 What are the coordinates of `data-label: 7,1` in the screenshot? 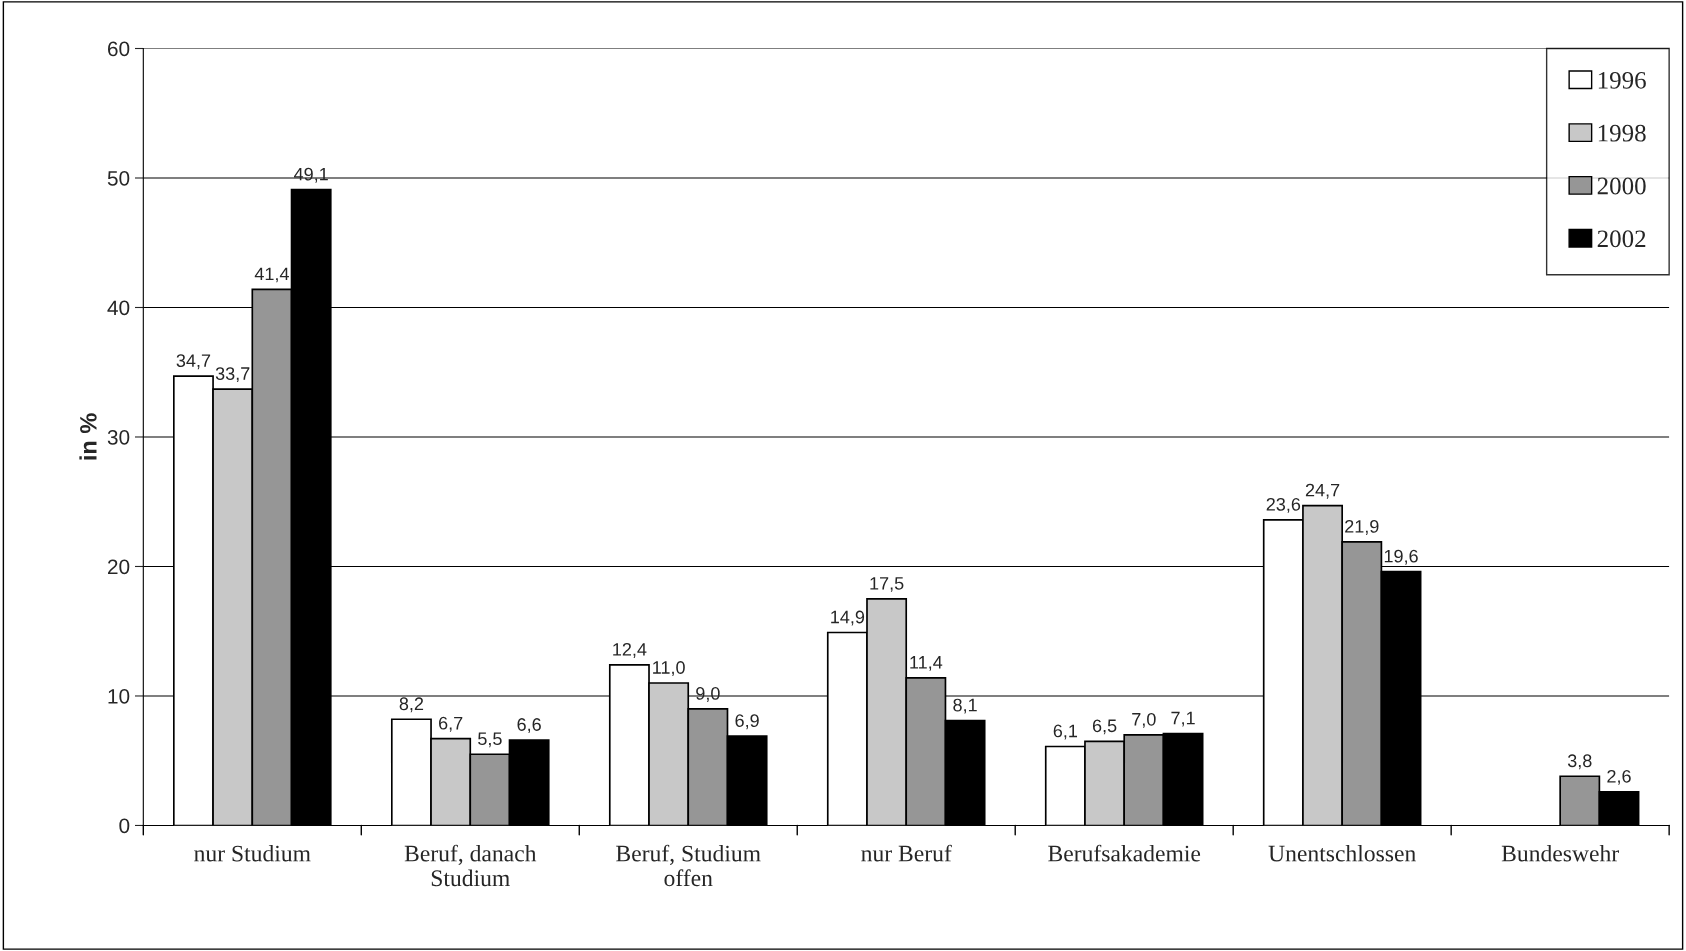 It's located at (1183, 719).